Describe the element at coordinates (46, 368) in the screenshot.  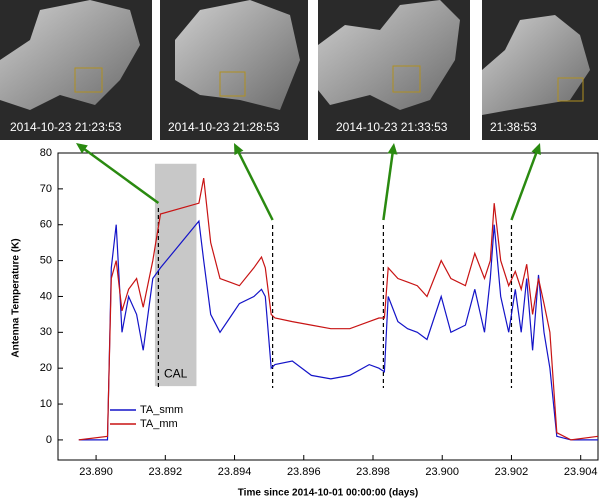
I see `y-tick-label: 20` at that location.